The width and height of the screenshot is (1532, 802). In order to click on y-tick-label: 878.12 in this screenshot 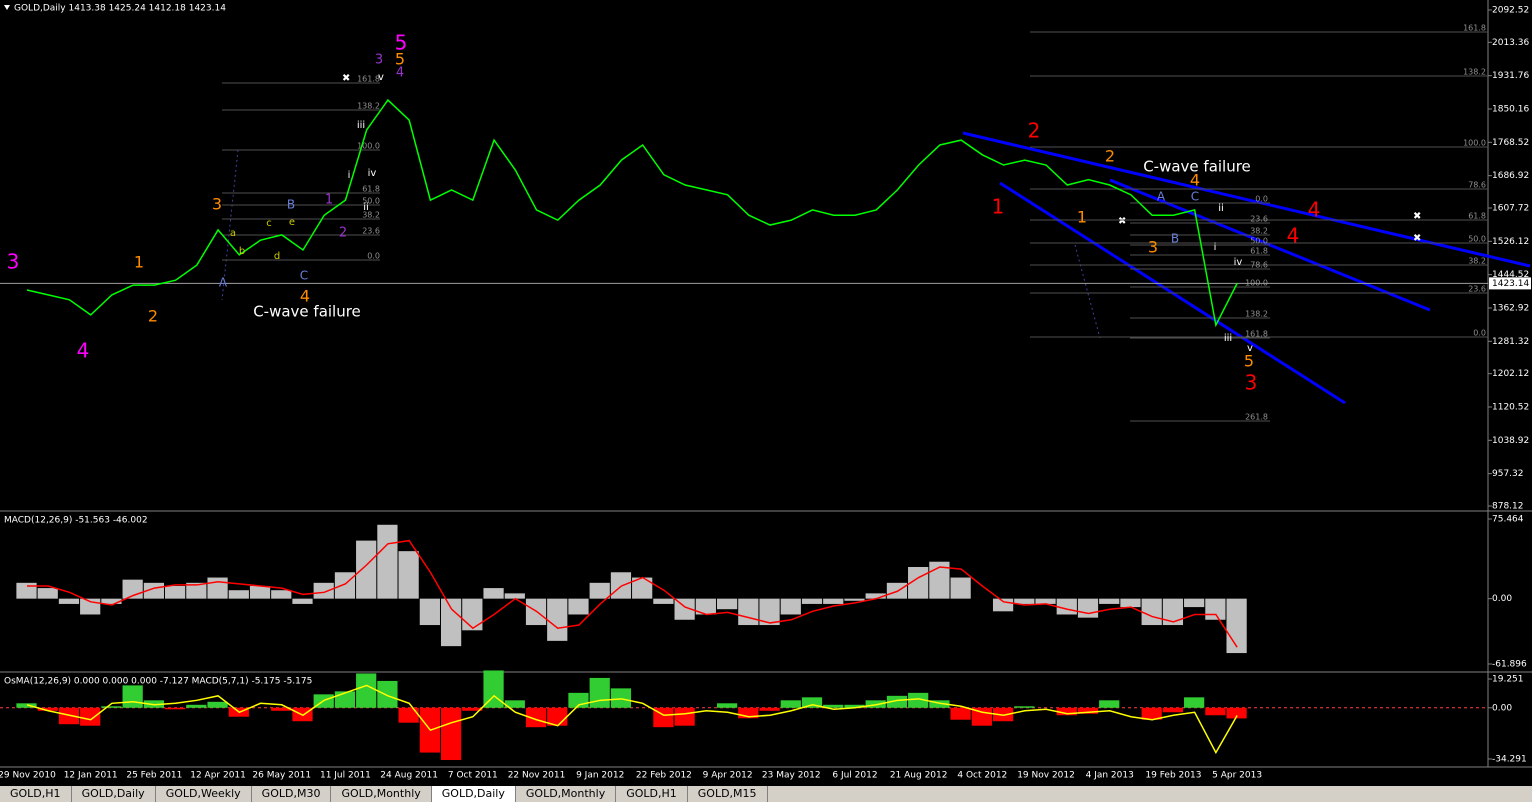, I will do `click(1508, 506)`.